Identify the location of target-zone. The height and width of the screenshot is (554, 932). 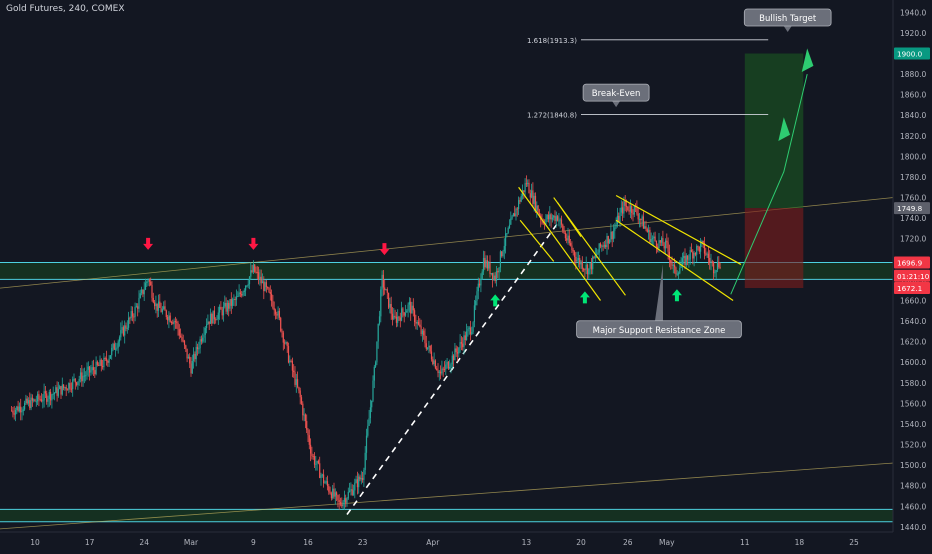
(774, 131).